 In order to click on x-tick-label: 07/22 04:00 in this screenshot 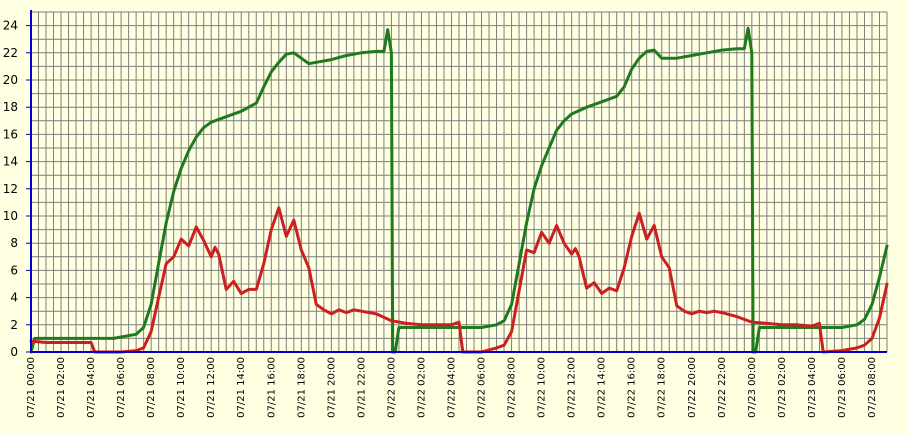, I will do `click(451, 387)`.